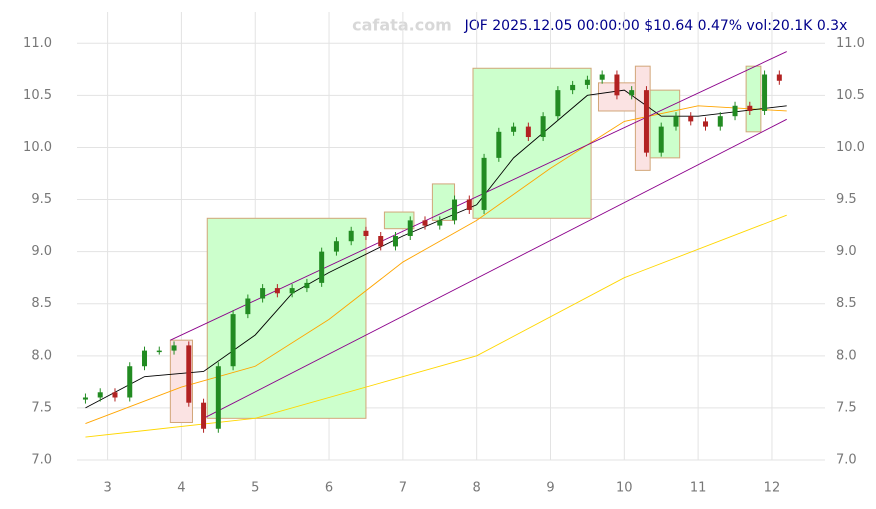 The width and height of the screenshot is (876, 509). I want to click on y2-tick-label: 10.0, so click(850, 147).